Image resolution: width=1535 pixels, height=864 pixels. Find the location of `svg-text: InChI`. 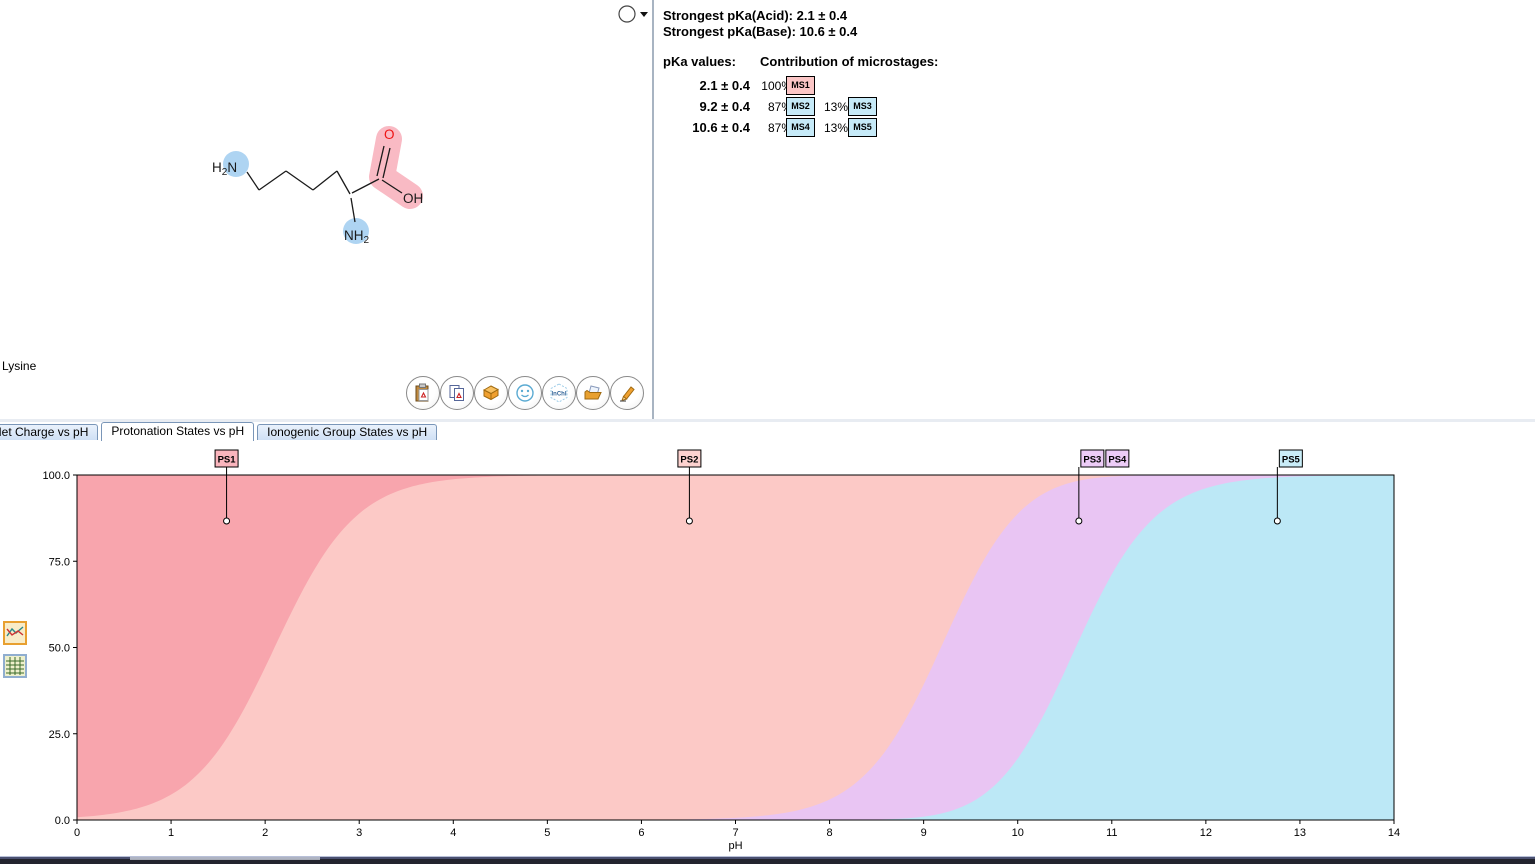

svg-text: InChI is located at coordinates (559, 395).